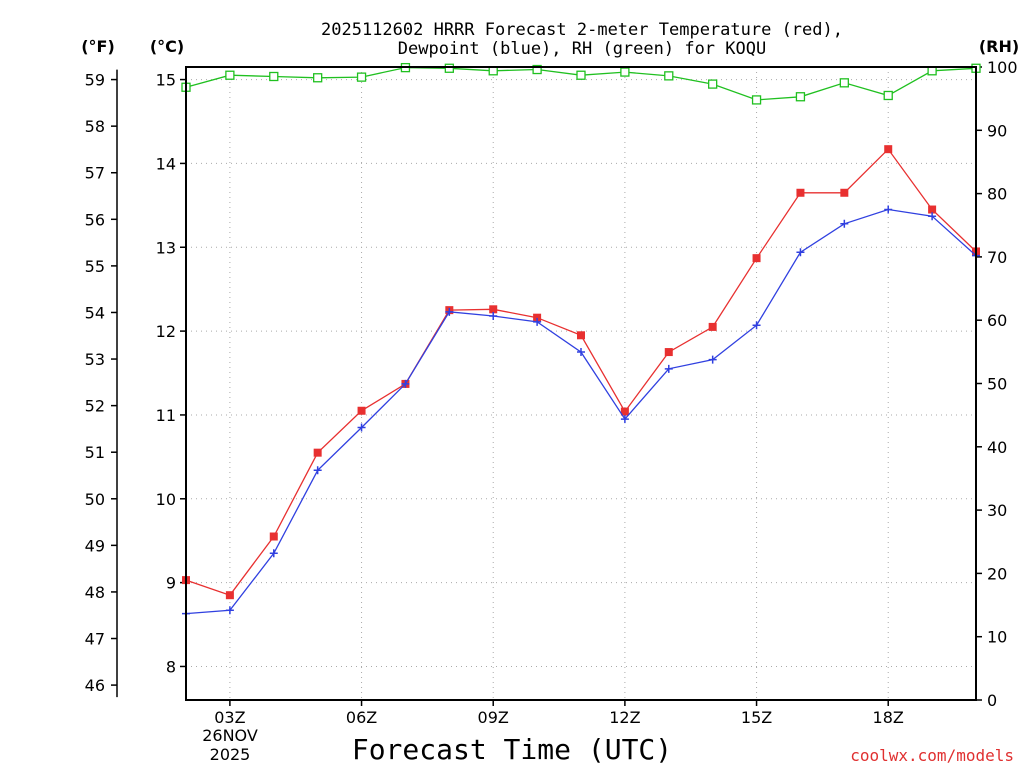 This screenshot has height=768, width=1024. What do you see at coordinates (95, 545) in the screenshot?
I see `fahrenheit-tick-label-49: 49` at bounding box center [95, 545].